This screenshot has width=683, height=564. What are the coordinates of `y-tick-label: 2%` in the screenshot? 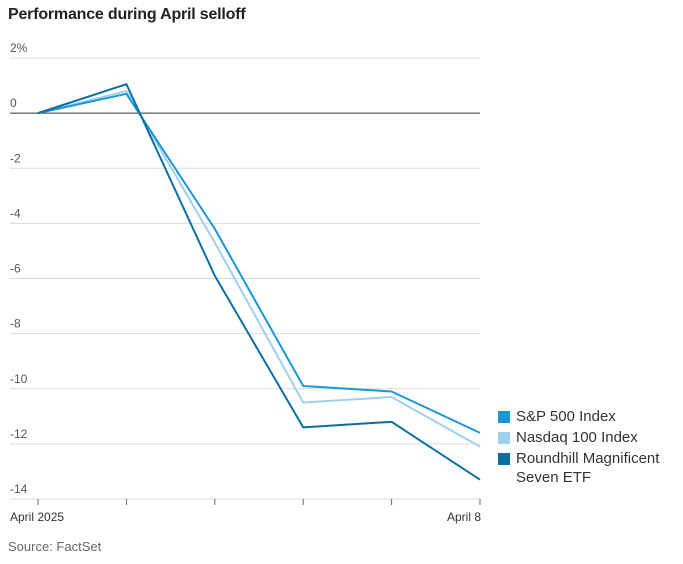 It's located at (19, 48).